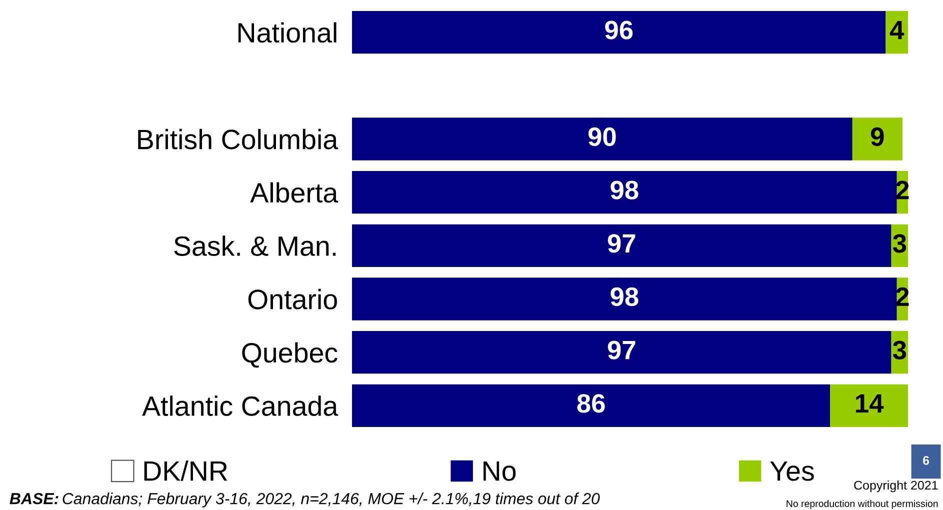 The height and width of the screenshot is (510, 943). I want to click on text: No reproduction without permission, so click(862, 504).